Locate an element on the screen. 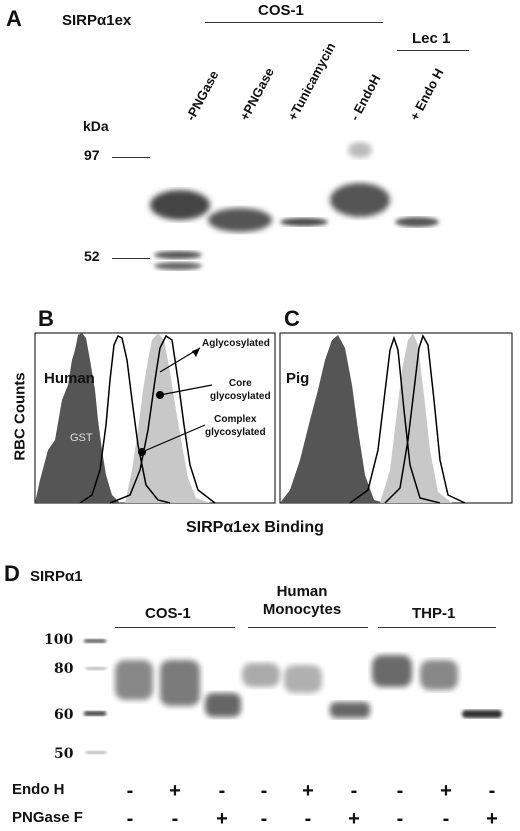  band-a-lane1-main is located at coordinates (180, 205).